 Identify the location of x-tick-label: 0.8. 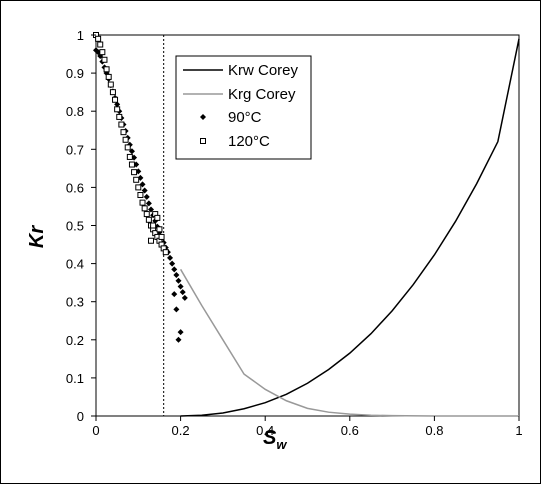
(434, 430).